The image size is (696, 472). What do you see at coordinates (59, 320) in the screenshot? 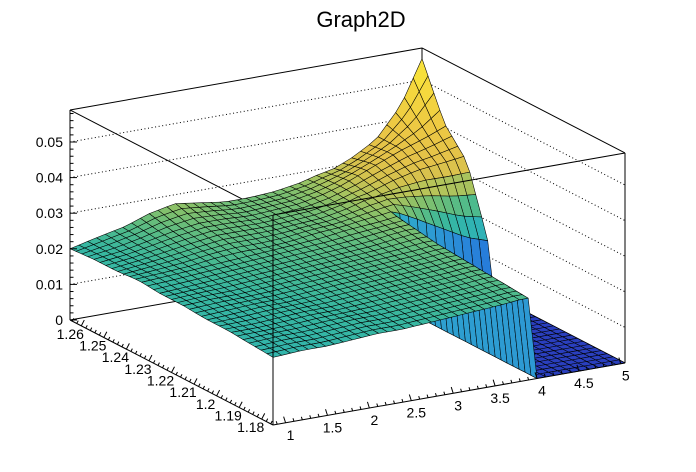
I see `z-tick-label: 0` at bounding box center [59, 320].